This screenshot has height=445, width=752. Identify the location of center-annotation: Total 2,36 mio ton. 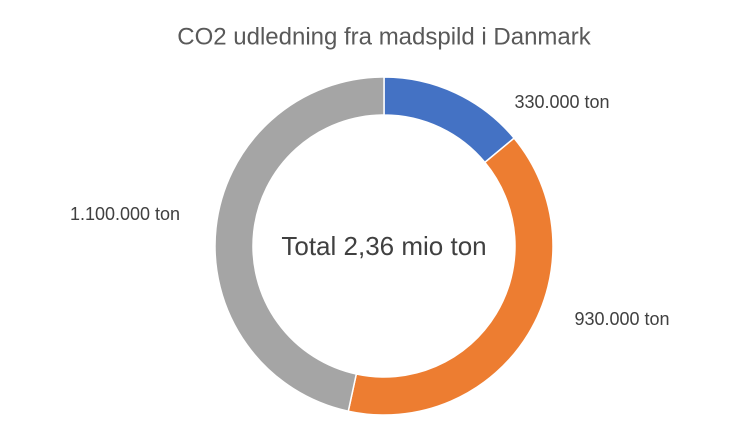
(383, 246).